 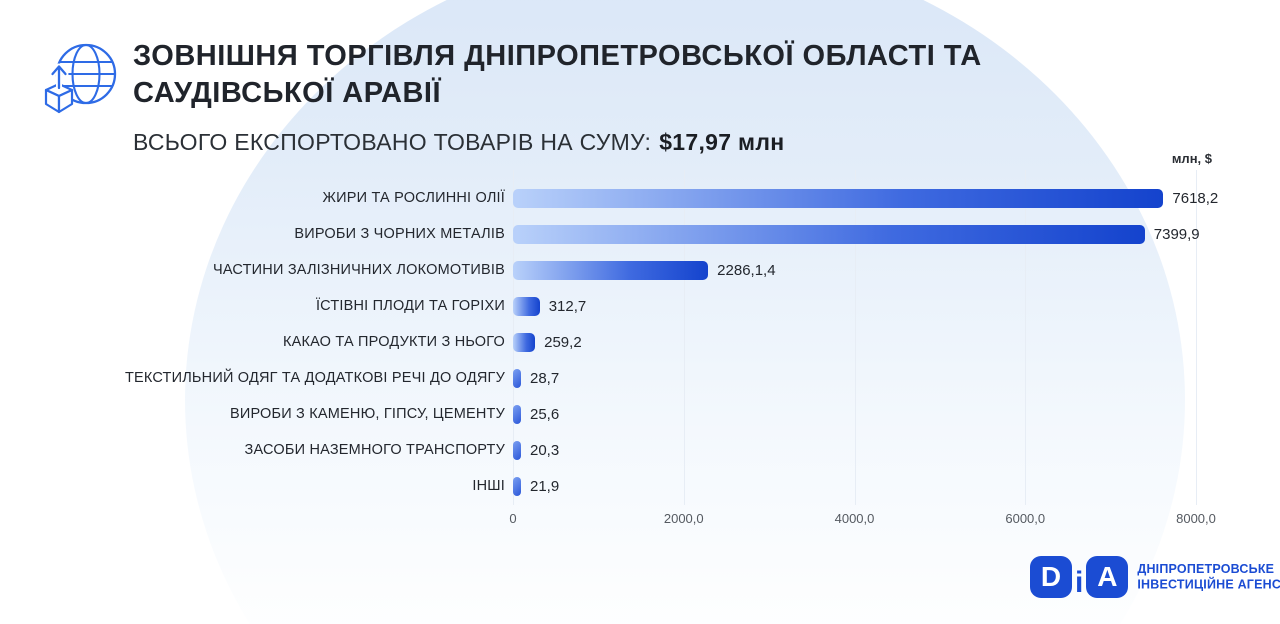 What do you see at coordinates (513, 518) in the screenshot?
I see `x-axis-tick: 0` at bounding box center [513, 518].